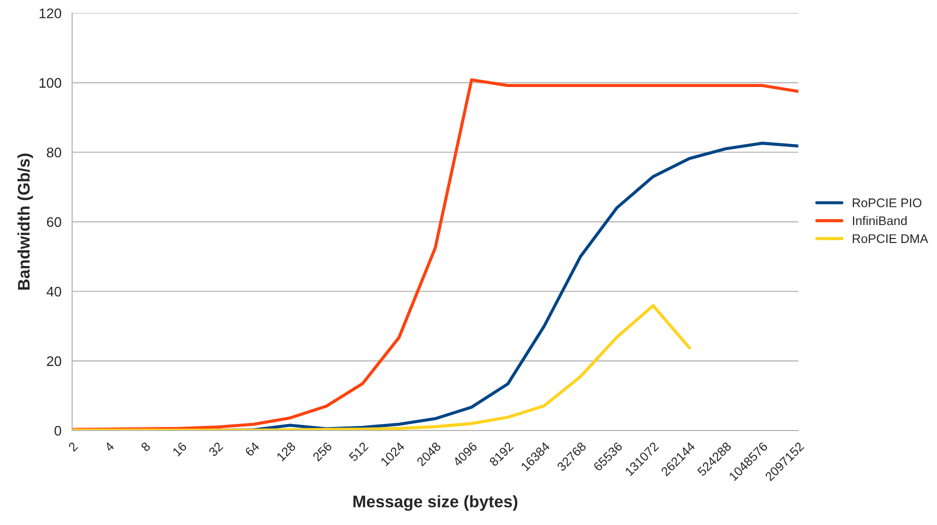 This screenshot has height=525, width=937. What do you see at coordinates (51, 13) in the screenshot?
I see `y-tick-label: 120` at bounding box center [51, 13].